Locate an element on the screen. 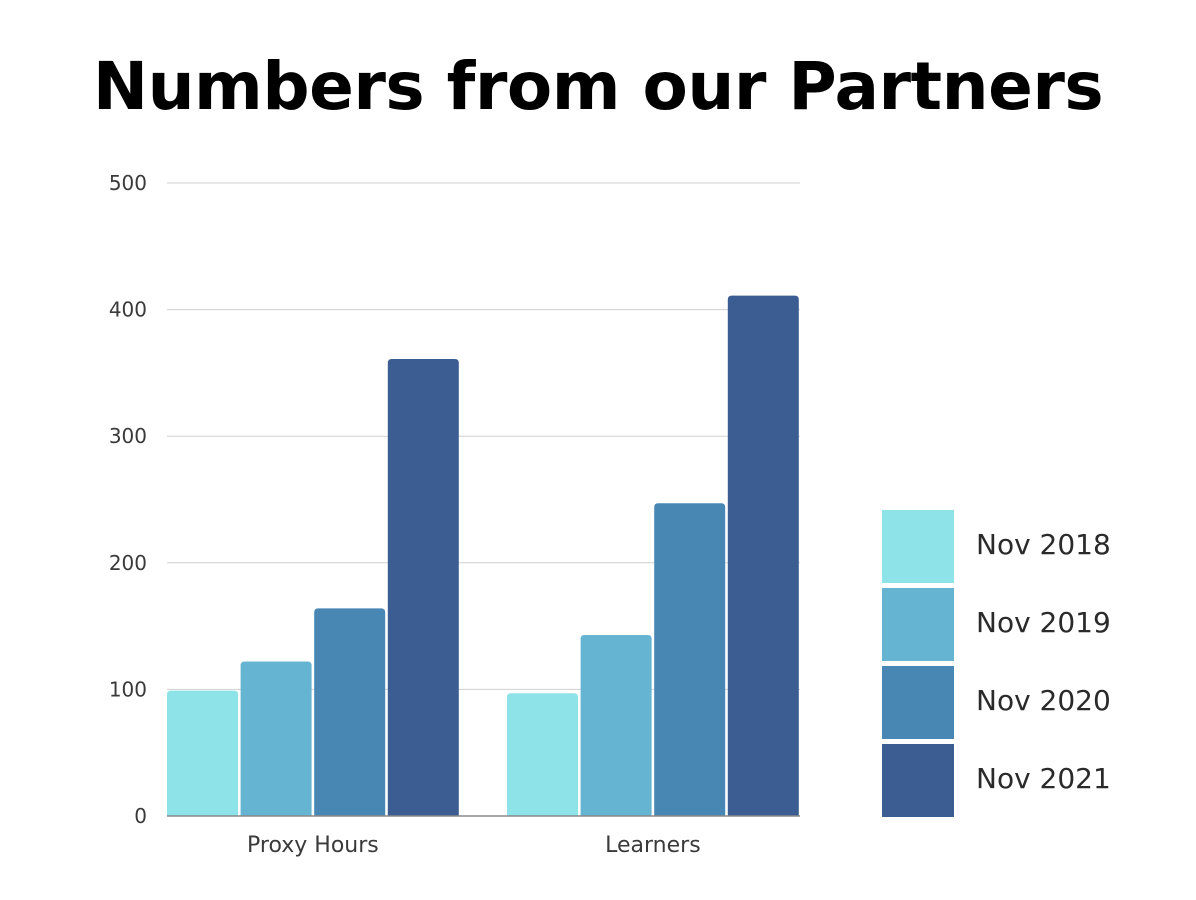 This screenshot has width=1196, height=900. legend-label: Nov 2019 is located at coordinates (1043, 622).